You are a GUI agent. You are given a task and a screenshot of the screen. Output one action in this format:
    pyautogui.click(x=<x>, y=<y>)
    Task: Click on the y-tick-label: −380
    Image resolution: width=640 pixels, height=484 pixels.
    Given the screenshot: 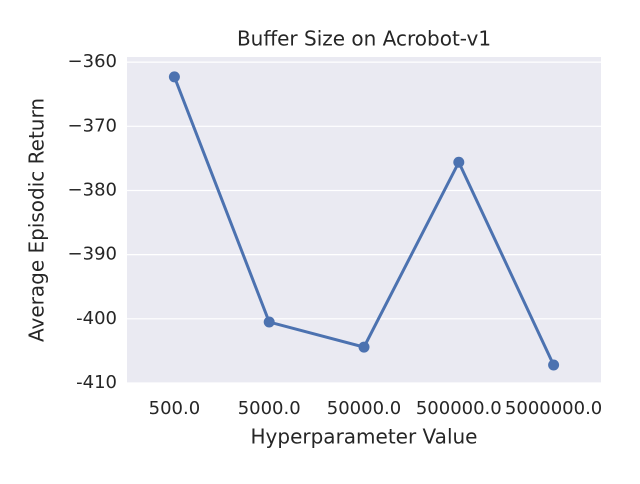 What is the action you would take?
    pyautogui.click(x=92, y=189)
    